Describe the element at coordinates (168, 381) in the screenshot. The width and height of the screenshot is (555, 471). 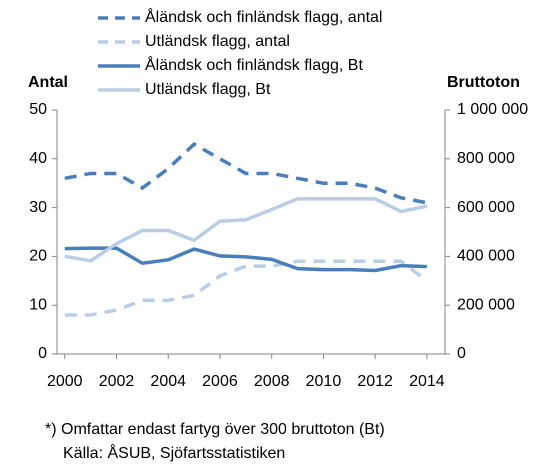
I see `x-tick-label: 2004` at that location.